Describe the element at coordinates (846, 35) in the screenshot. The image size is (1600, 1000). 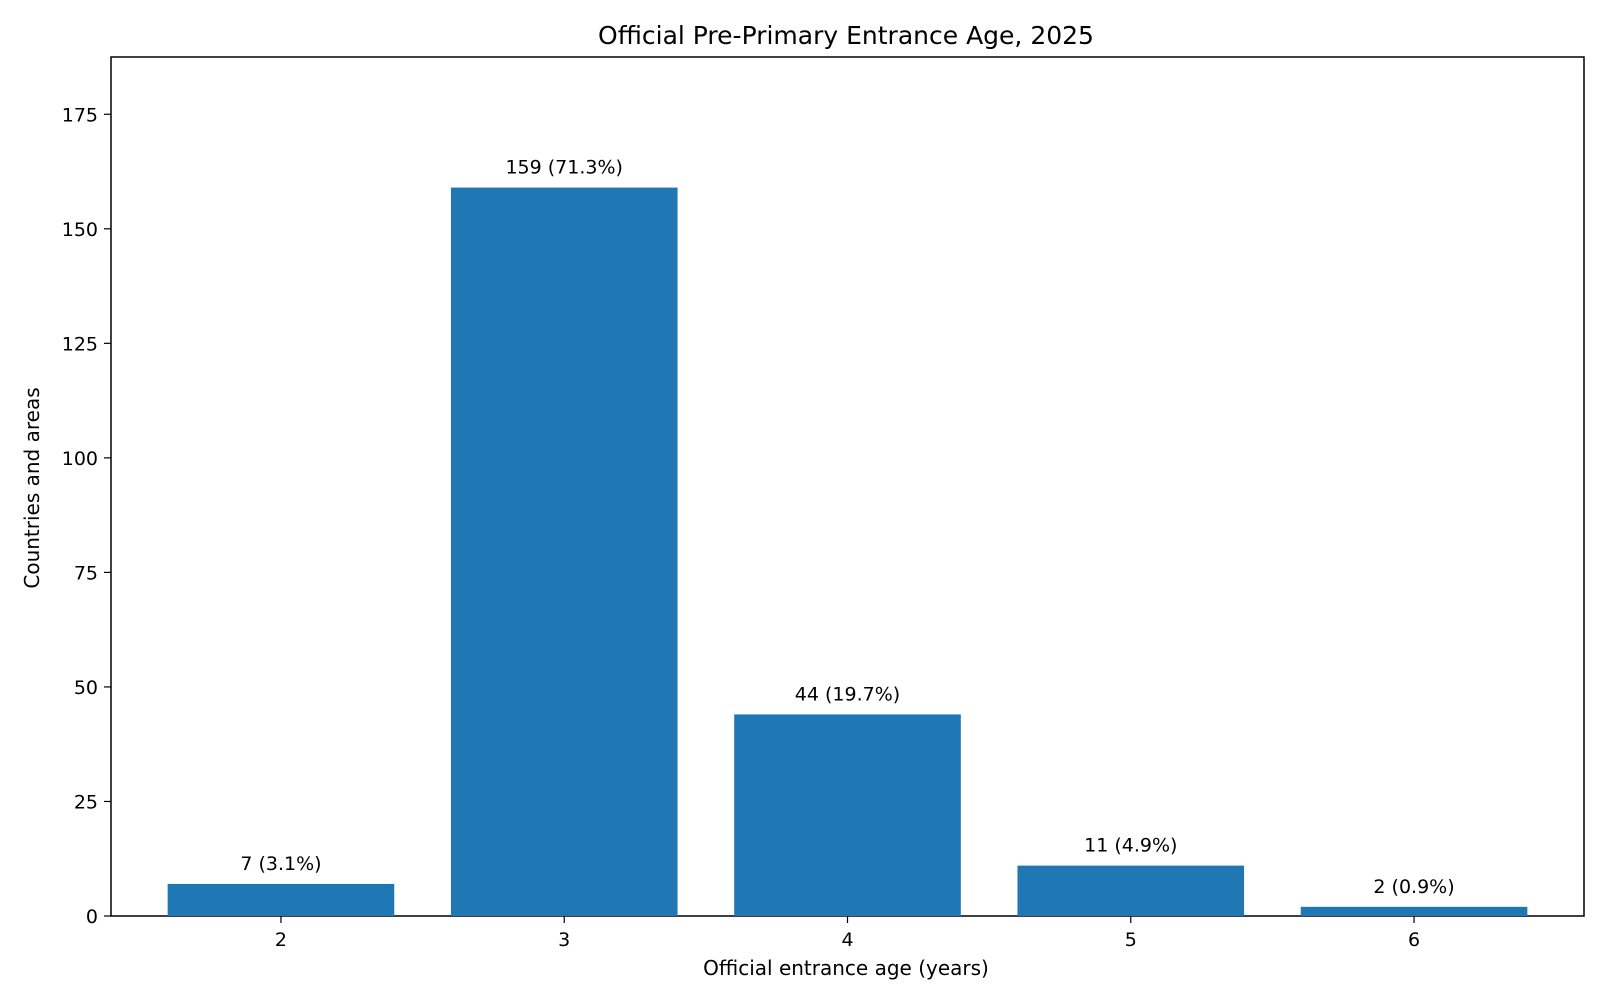
I see `chart-title: Official Pre-Primary Entrance Age, 2025` at that location.